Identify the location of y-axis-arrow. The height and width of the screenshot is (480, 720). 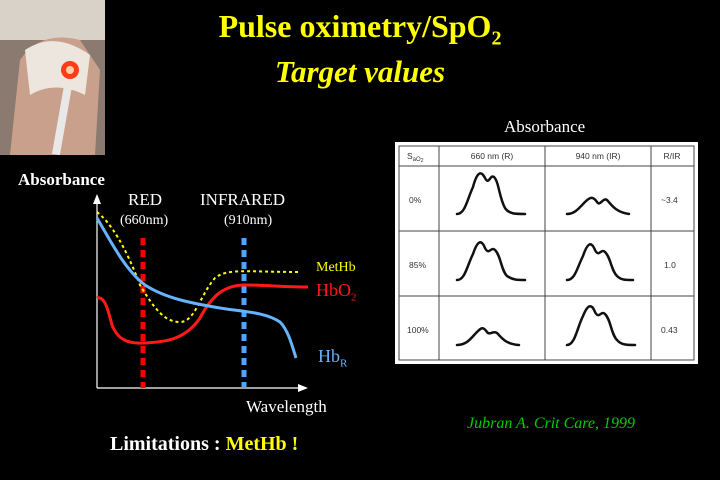
(97, 199).